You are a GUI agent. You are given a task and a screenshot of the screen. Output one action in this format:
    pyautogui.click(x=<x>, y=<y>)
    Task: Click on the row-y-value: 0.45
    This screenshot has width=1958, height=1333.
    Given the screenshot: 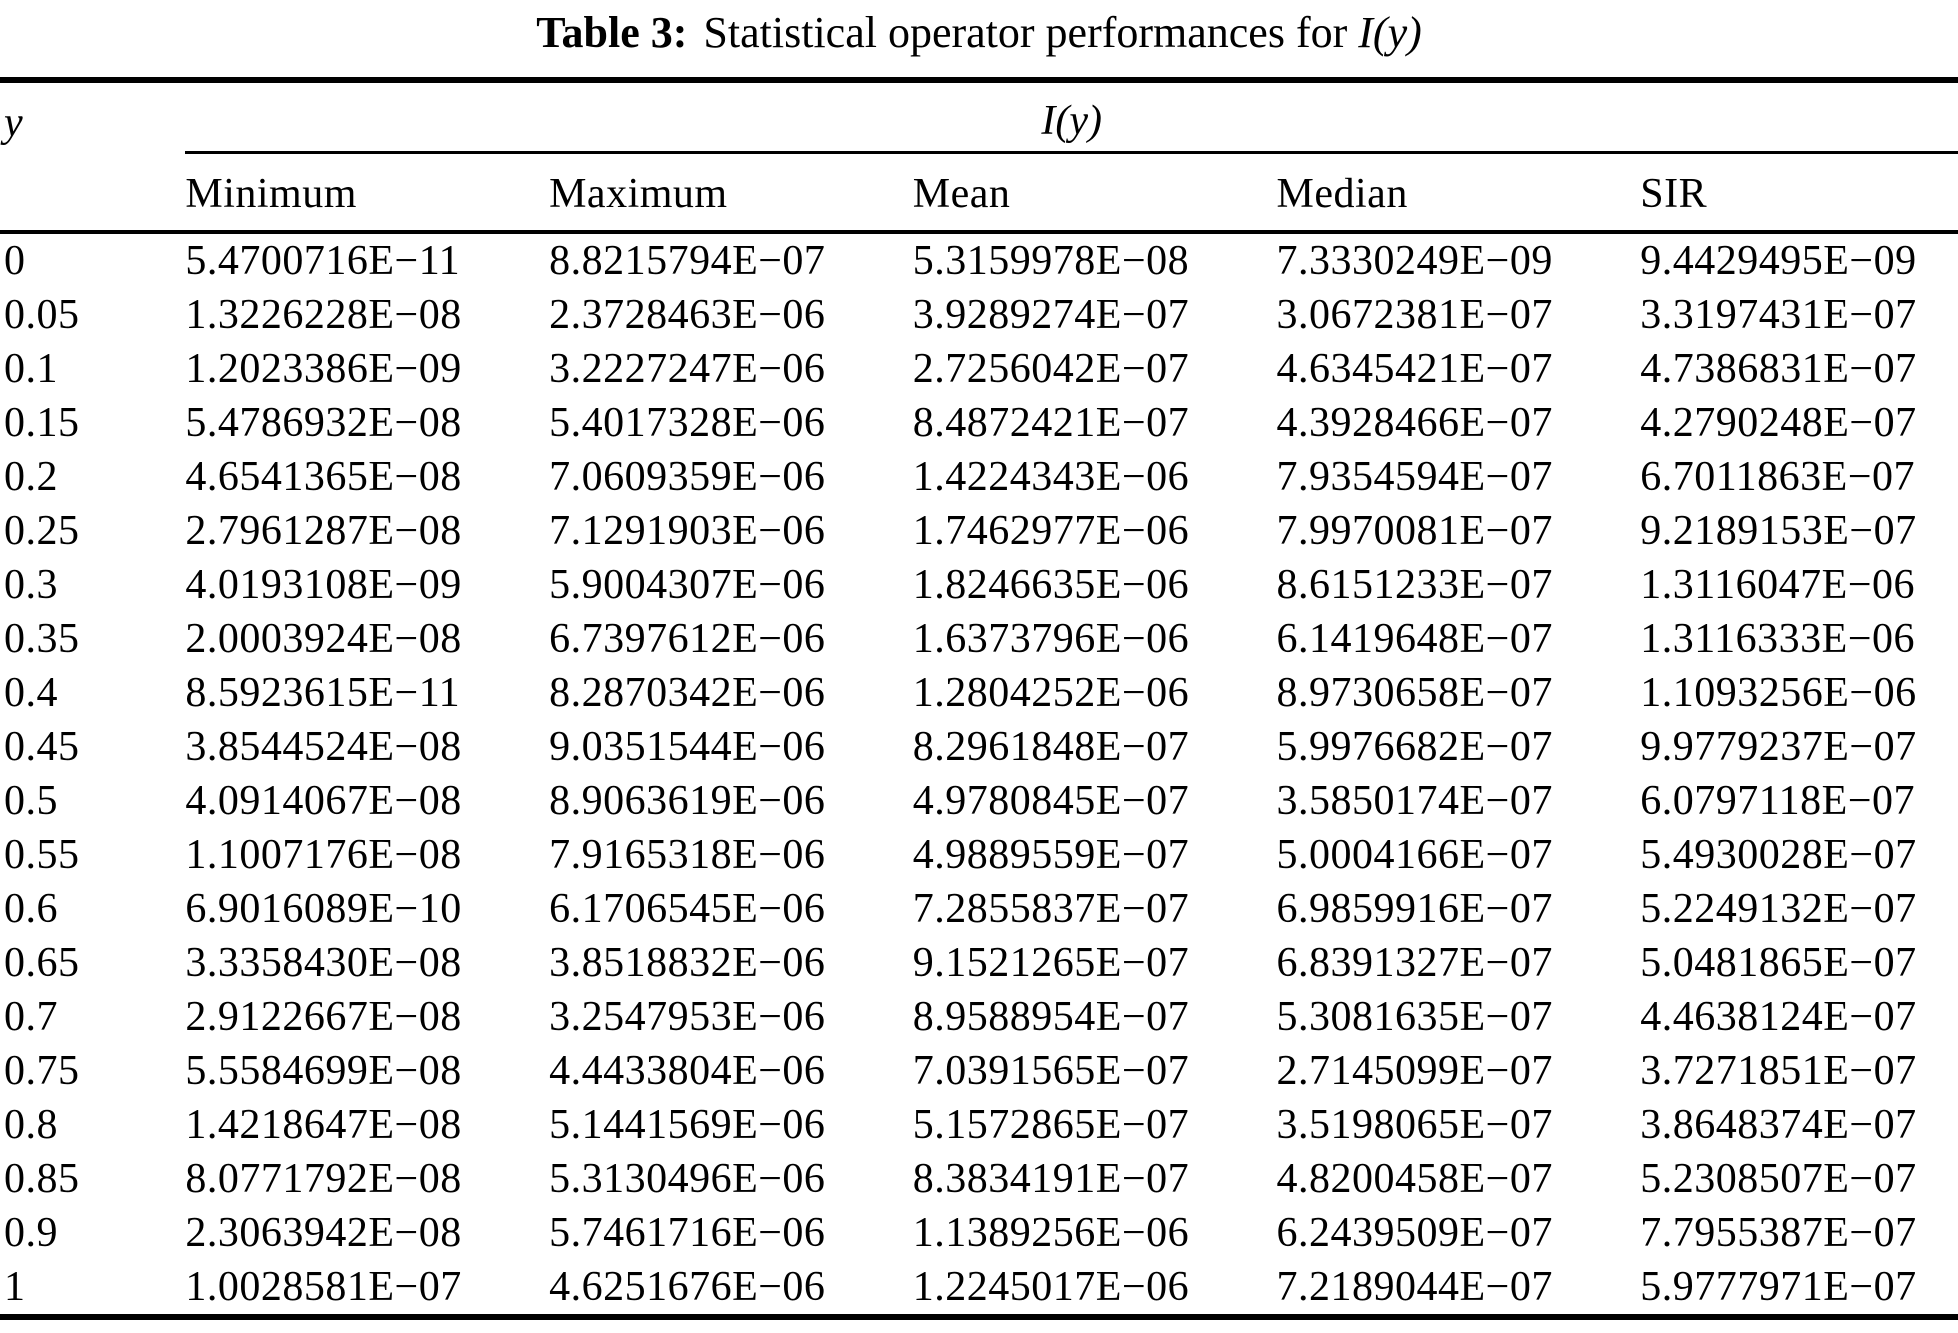 What is the action you would take?
    pyautogui.click(x=42, y=747)
    